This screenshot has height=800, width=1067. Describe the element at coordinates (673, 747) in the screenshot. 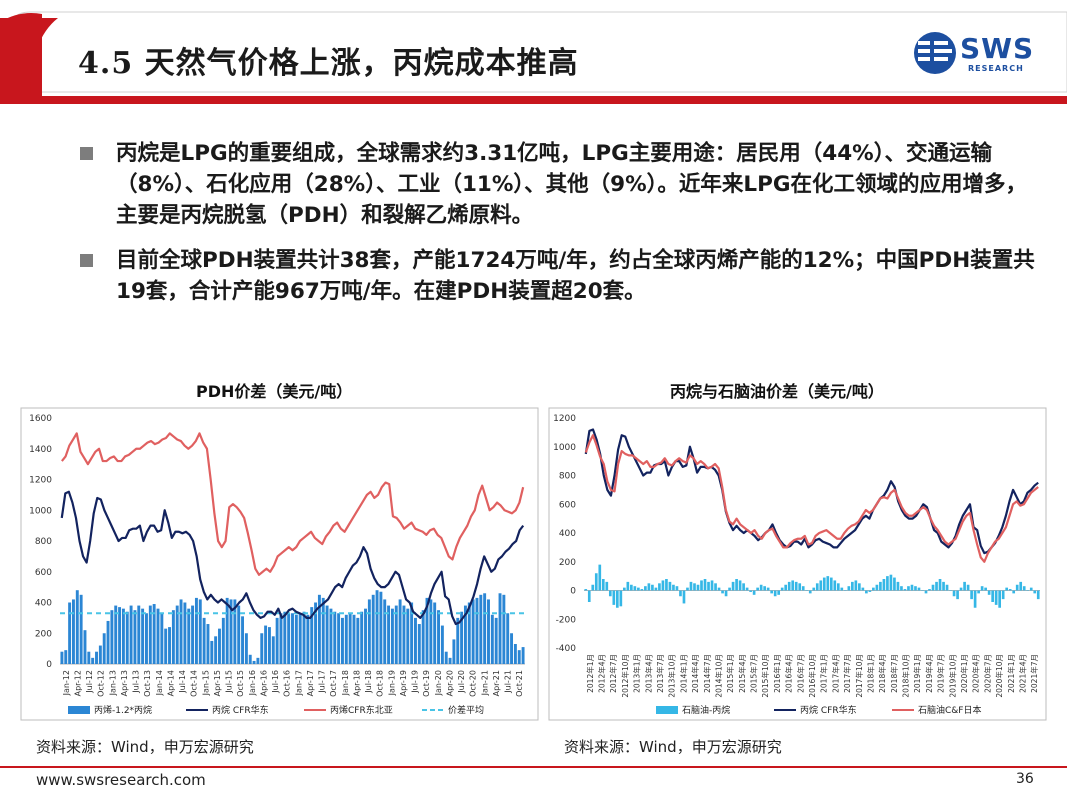

I see `source-right: 资料来源：Wind，申万宏源研究` at that location.